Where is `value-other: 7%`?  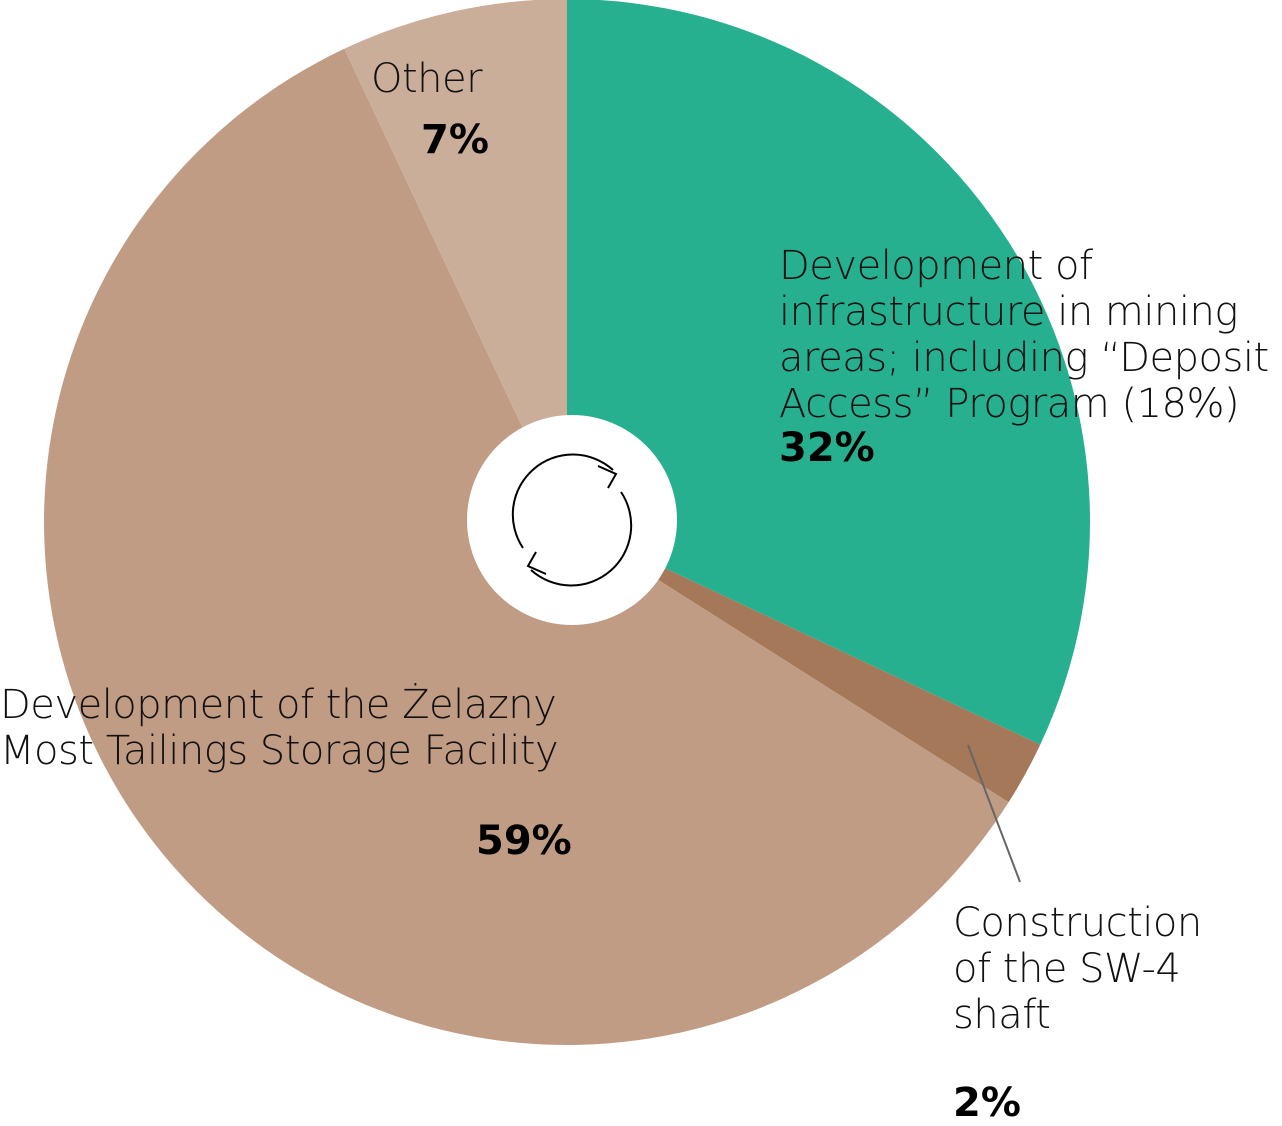
value-other: 7% is located at coordinates (455, 140).